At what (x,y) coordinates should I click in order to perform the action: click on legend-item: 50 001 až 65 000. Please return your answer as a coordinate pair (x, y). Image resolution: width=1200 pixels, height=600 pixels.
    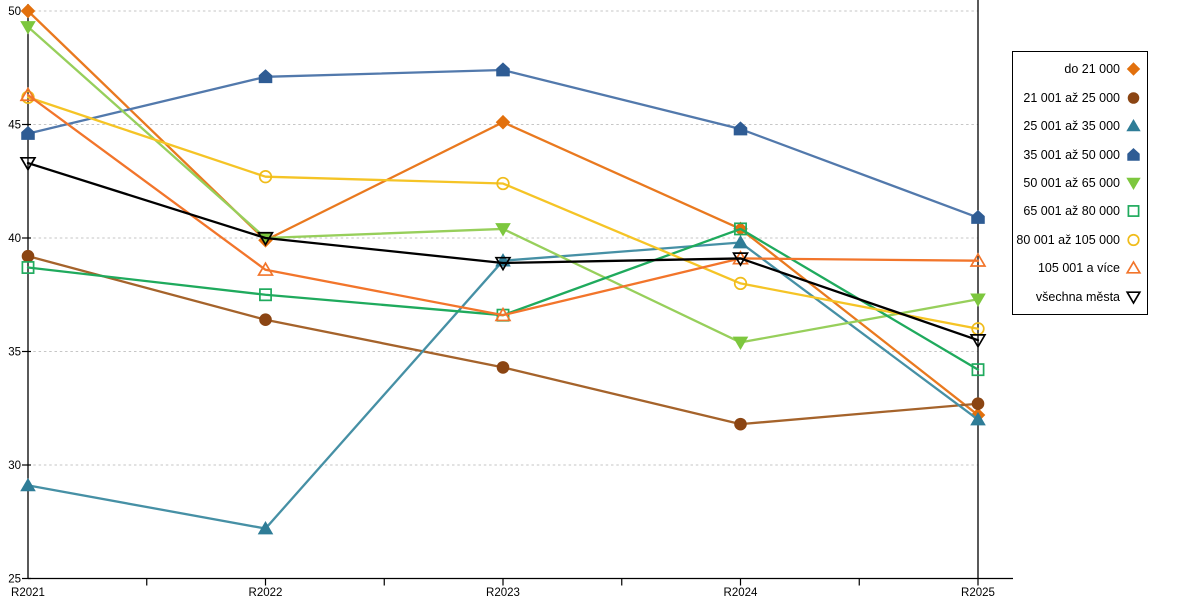
    Looking at the image, I should click on (1080, 183).